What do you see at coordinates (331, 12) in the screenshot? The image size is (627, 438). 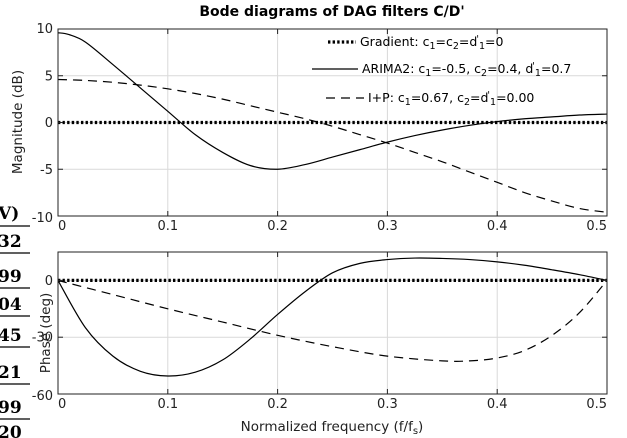 I see `chart-title: Bode diagrams of DAG filters C/D'` at bounding box center [331, 12].